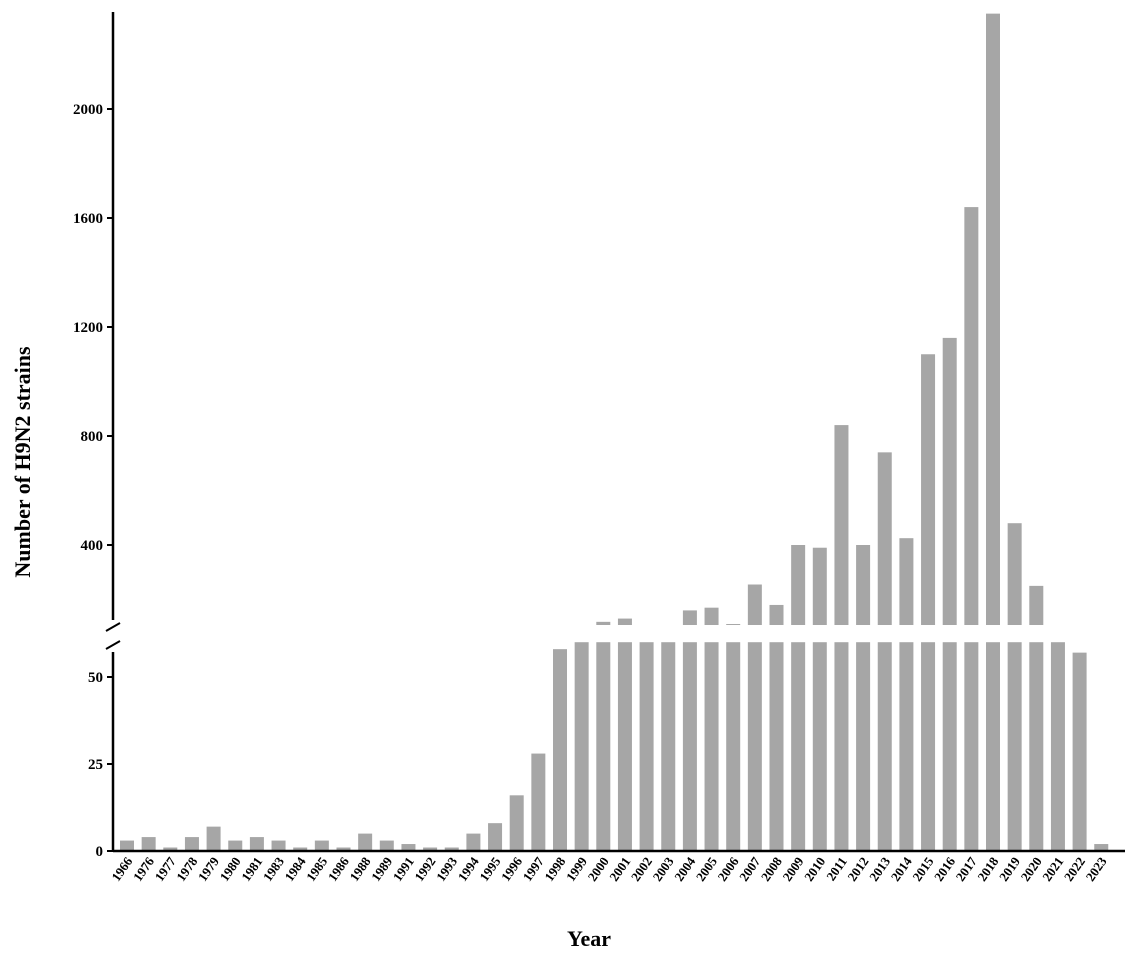  I want to click on x-tick-label: 2009, so click(792, 869).